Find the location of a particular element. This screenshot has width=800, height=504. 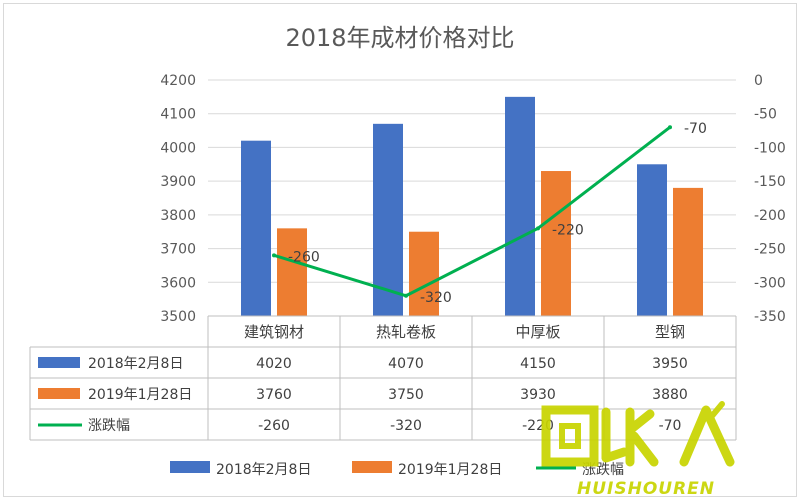

table-cell: 3880 is located at coordinates (670, 395).